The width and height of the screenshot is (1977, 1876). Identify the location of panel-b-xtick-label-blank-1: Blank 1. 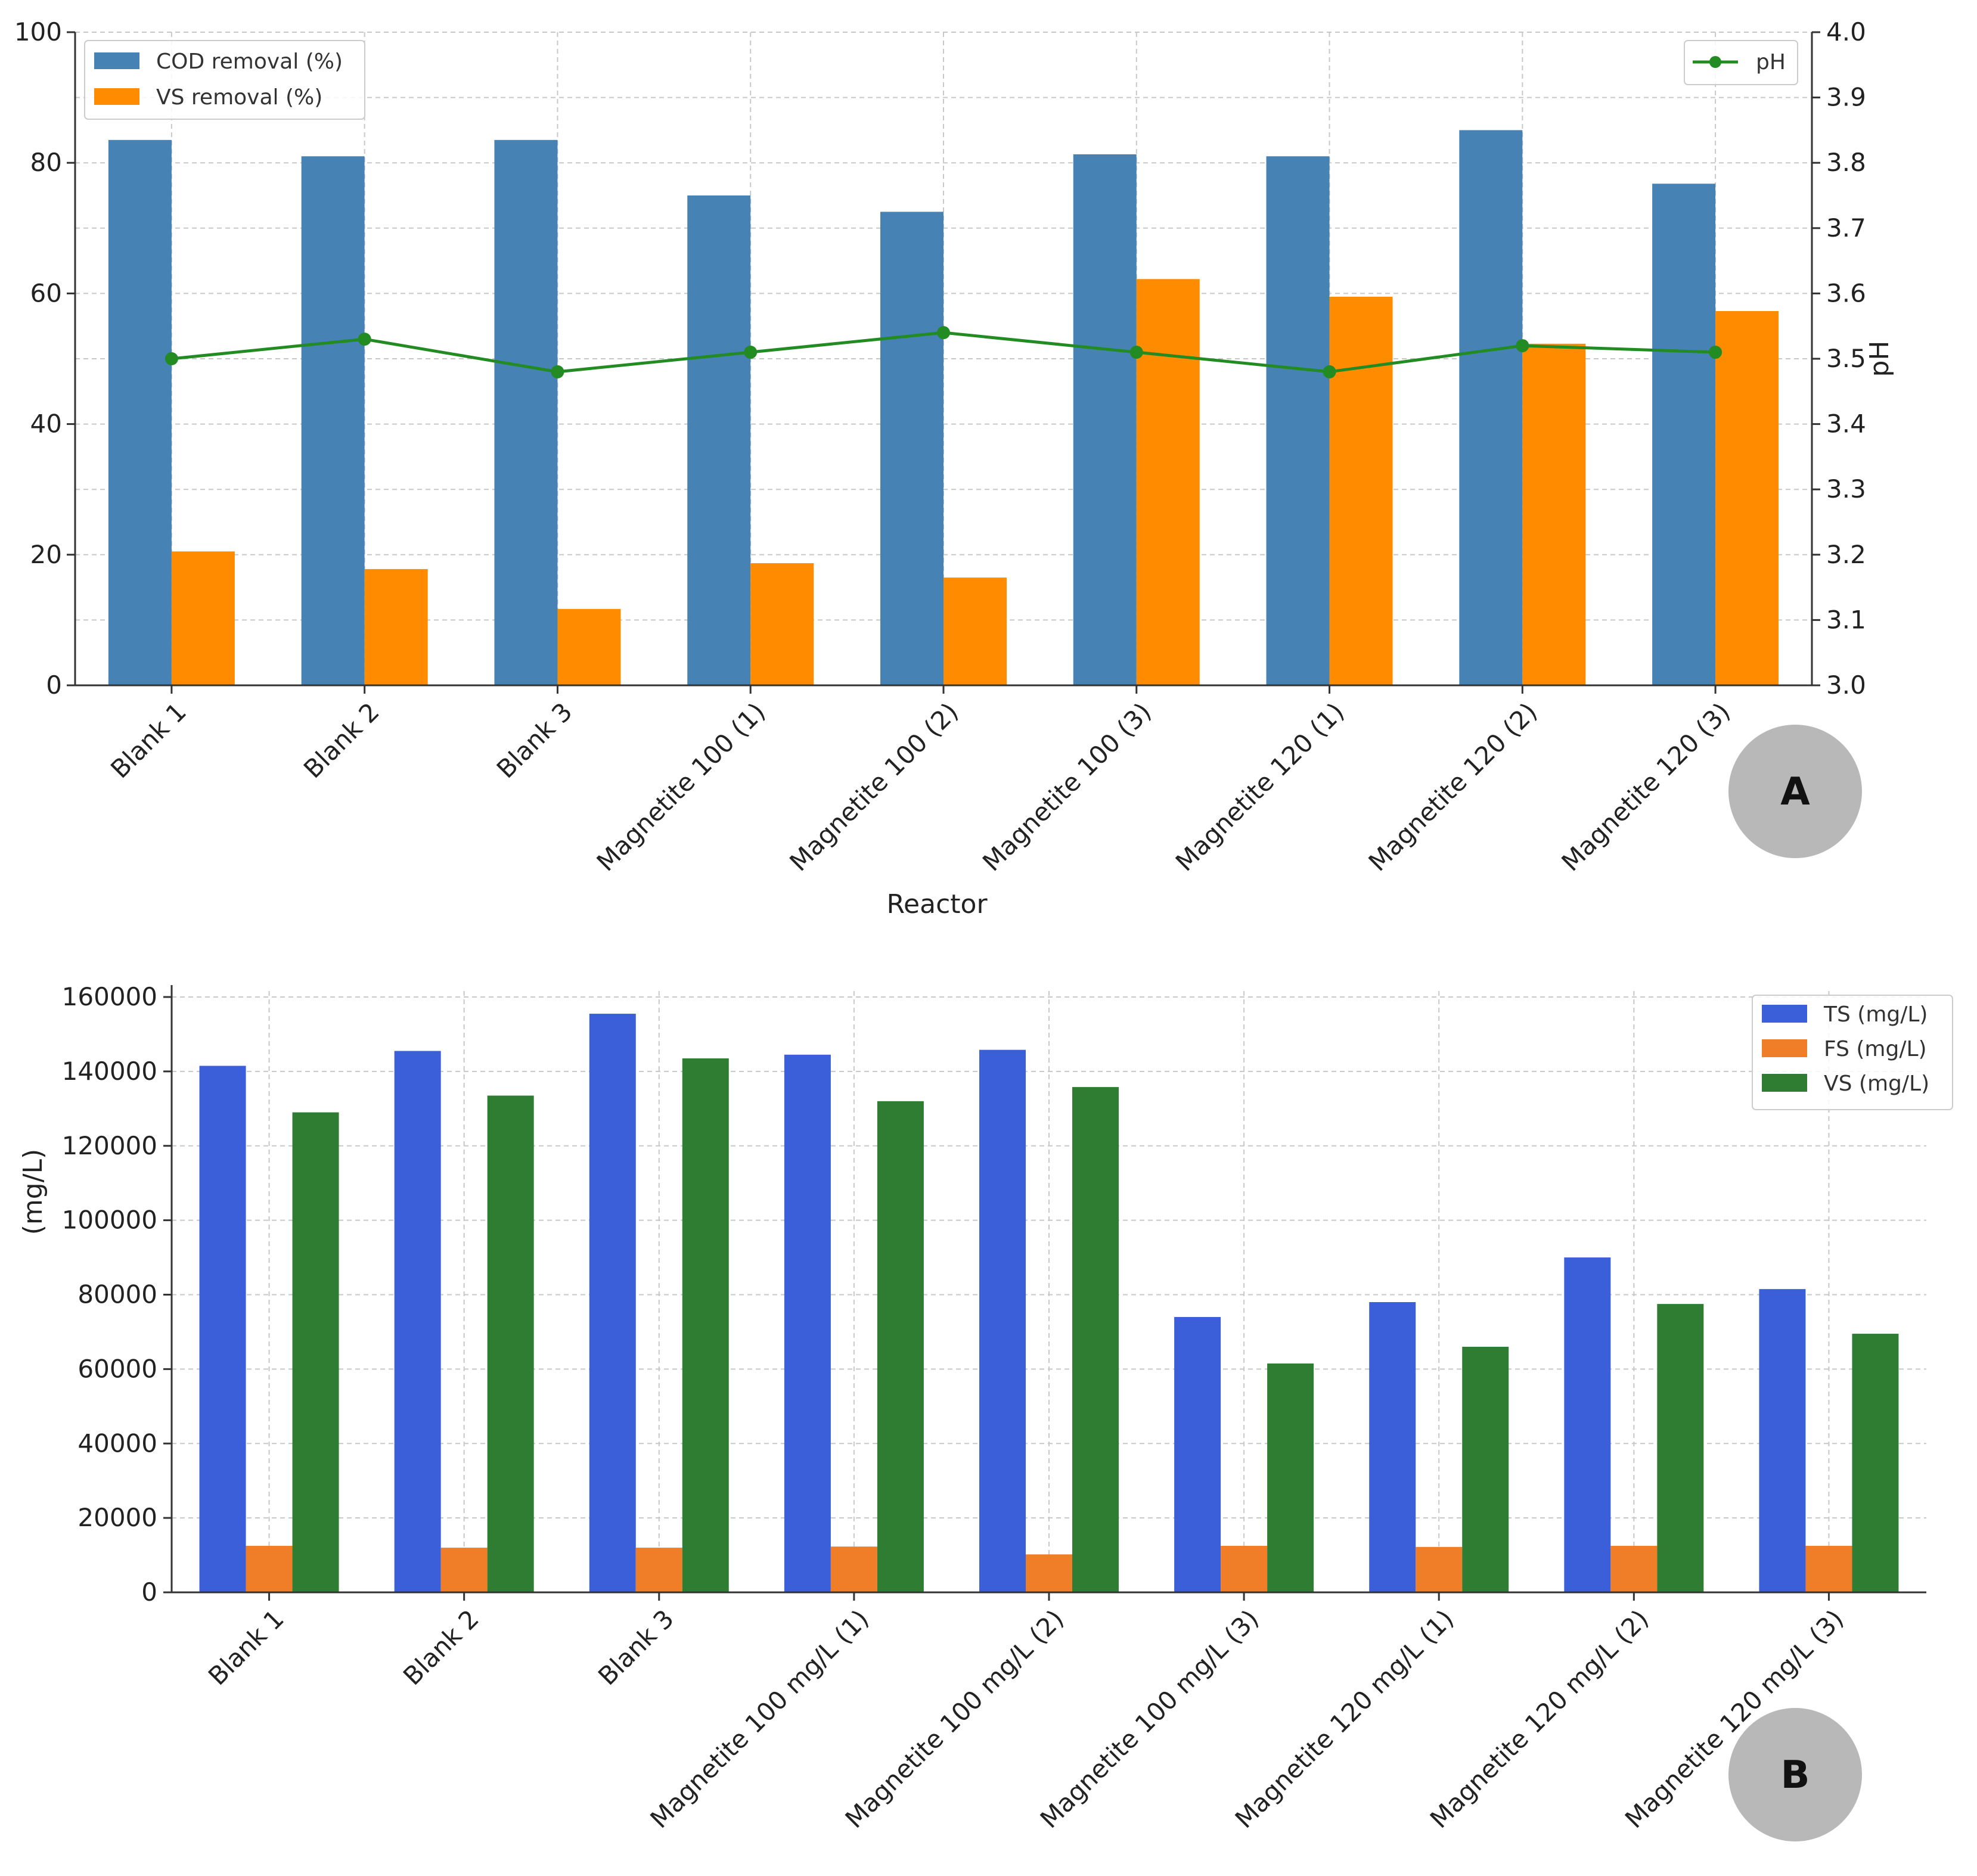
(246, 1648).